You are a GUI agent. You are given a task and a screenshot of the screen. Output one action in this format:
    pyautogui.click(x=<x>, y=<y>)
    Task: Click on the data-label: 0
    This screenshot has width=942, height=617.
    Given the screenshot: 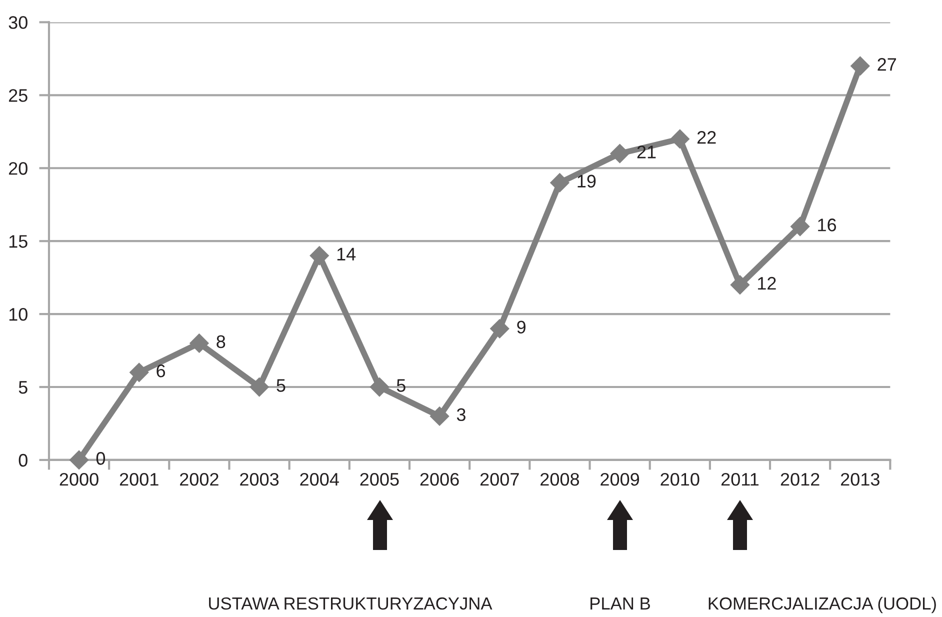 What is the action you would take?
    pyautogui.click(x=101, y=458)
    